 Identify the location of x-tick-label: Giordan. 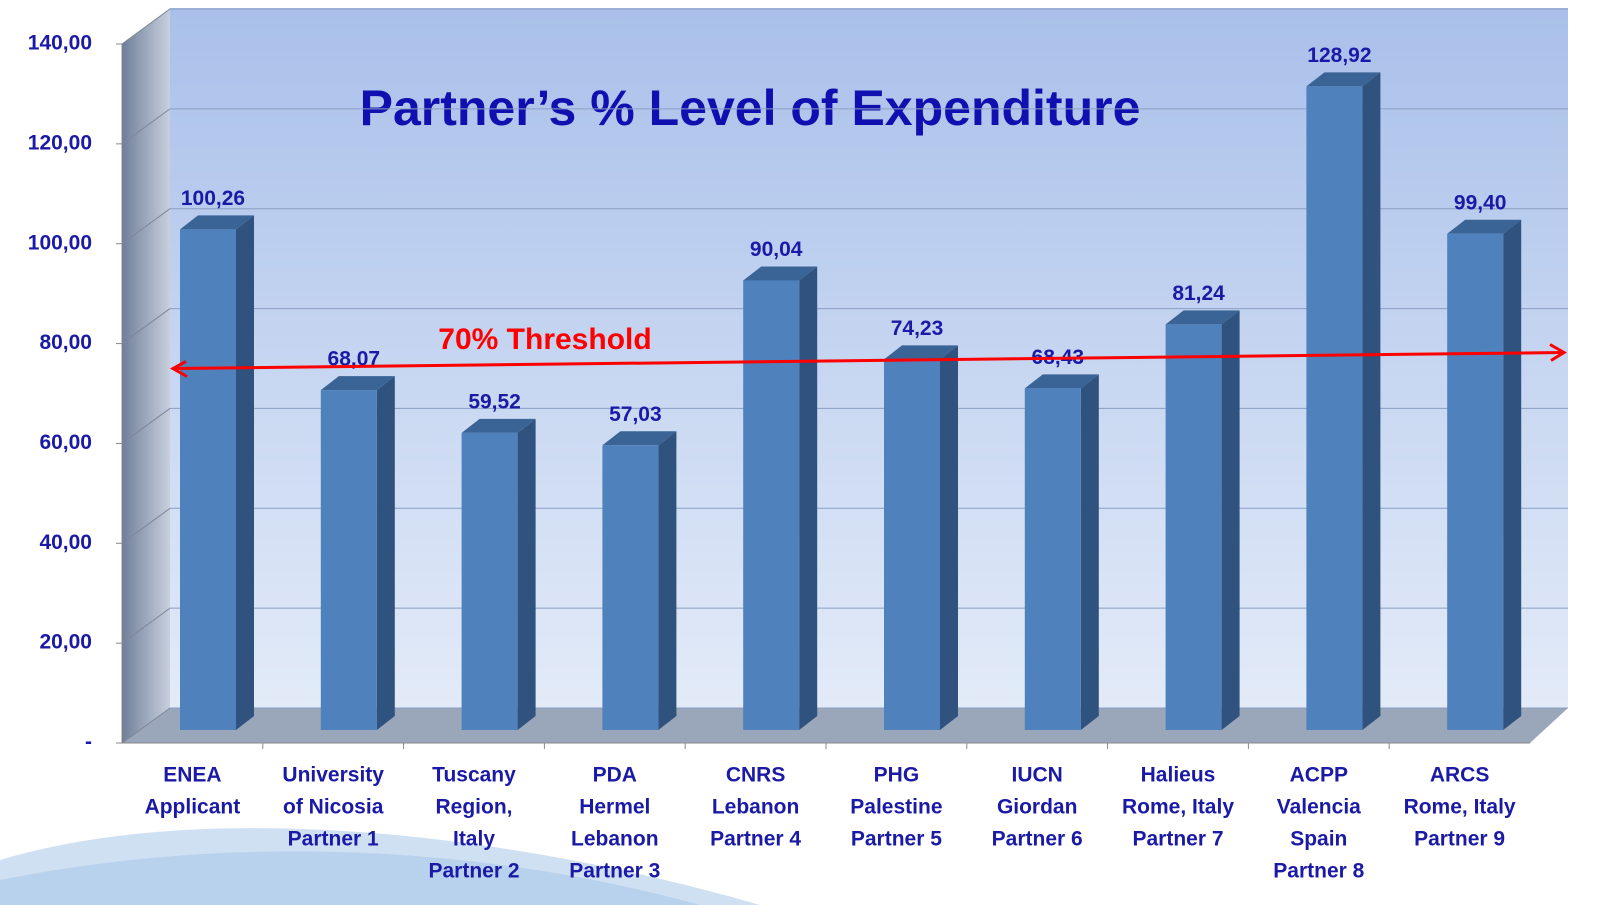
(1037, 807).